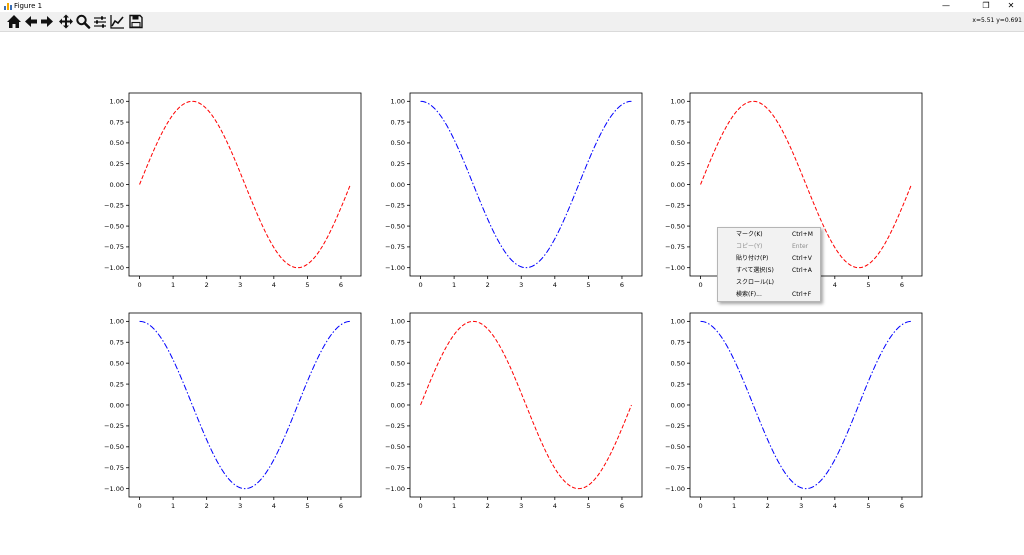 The image size is (1024, 555). I want to click on forward-icon, so click(47, 21).